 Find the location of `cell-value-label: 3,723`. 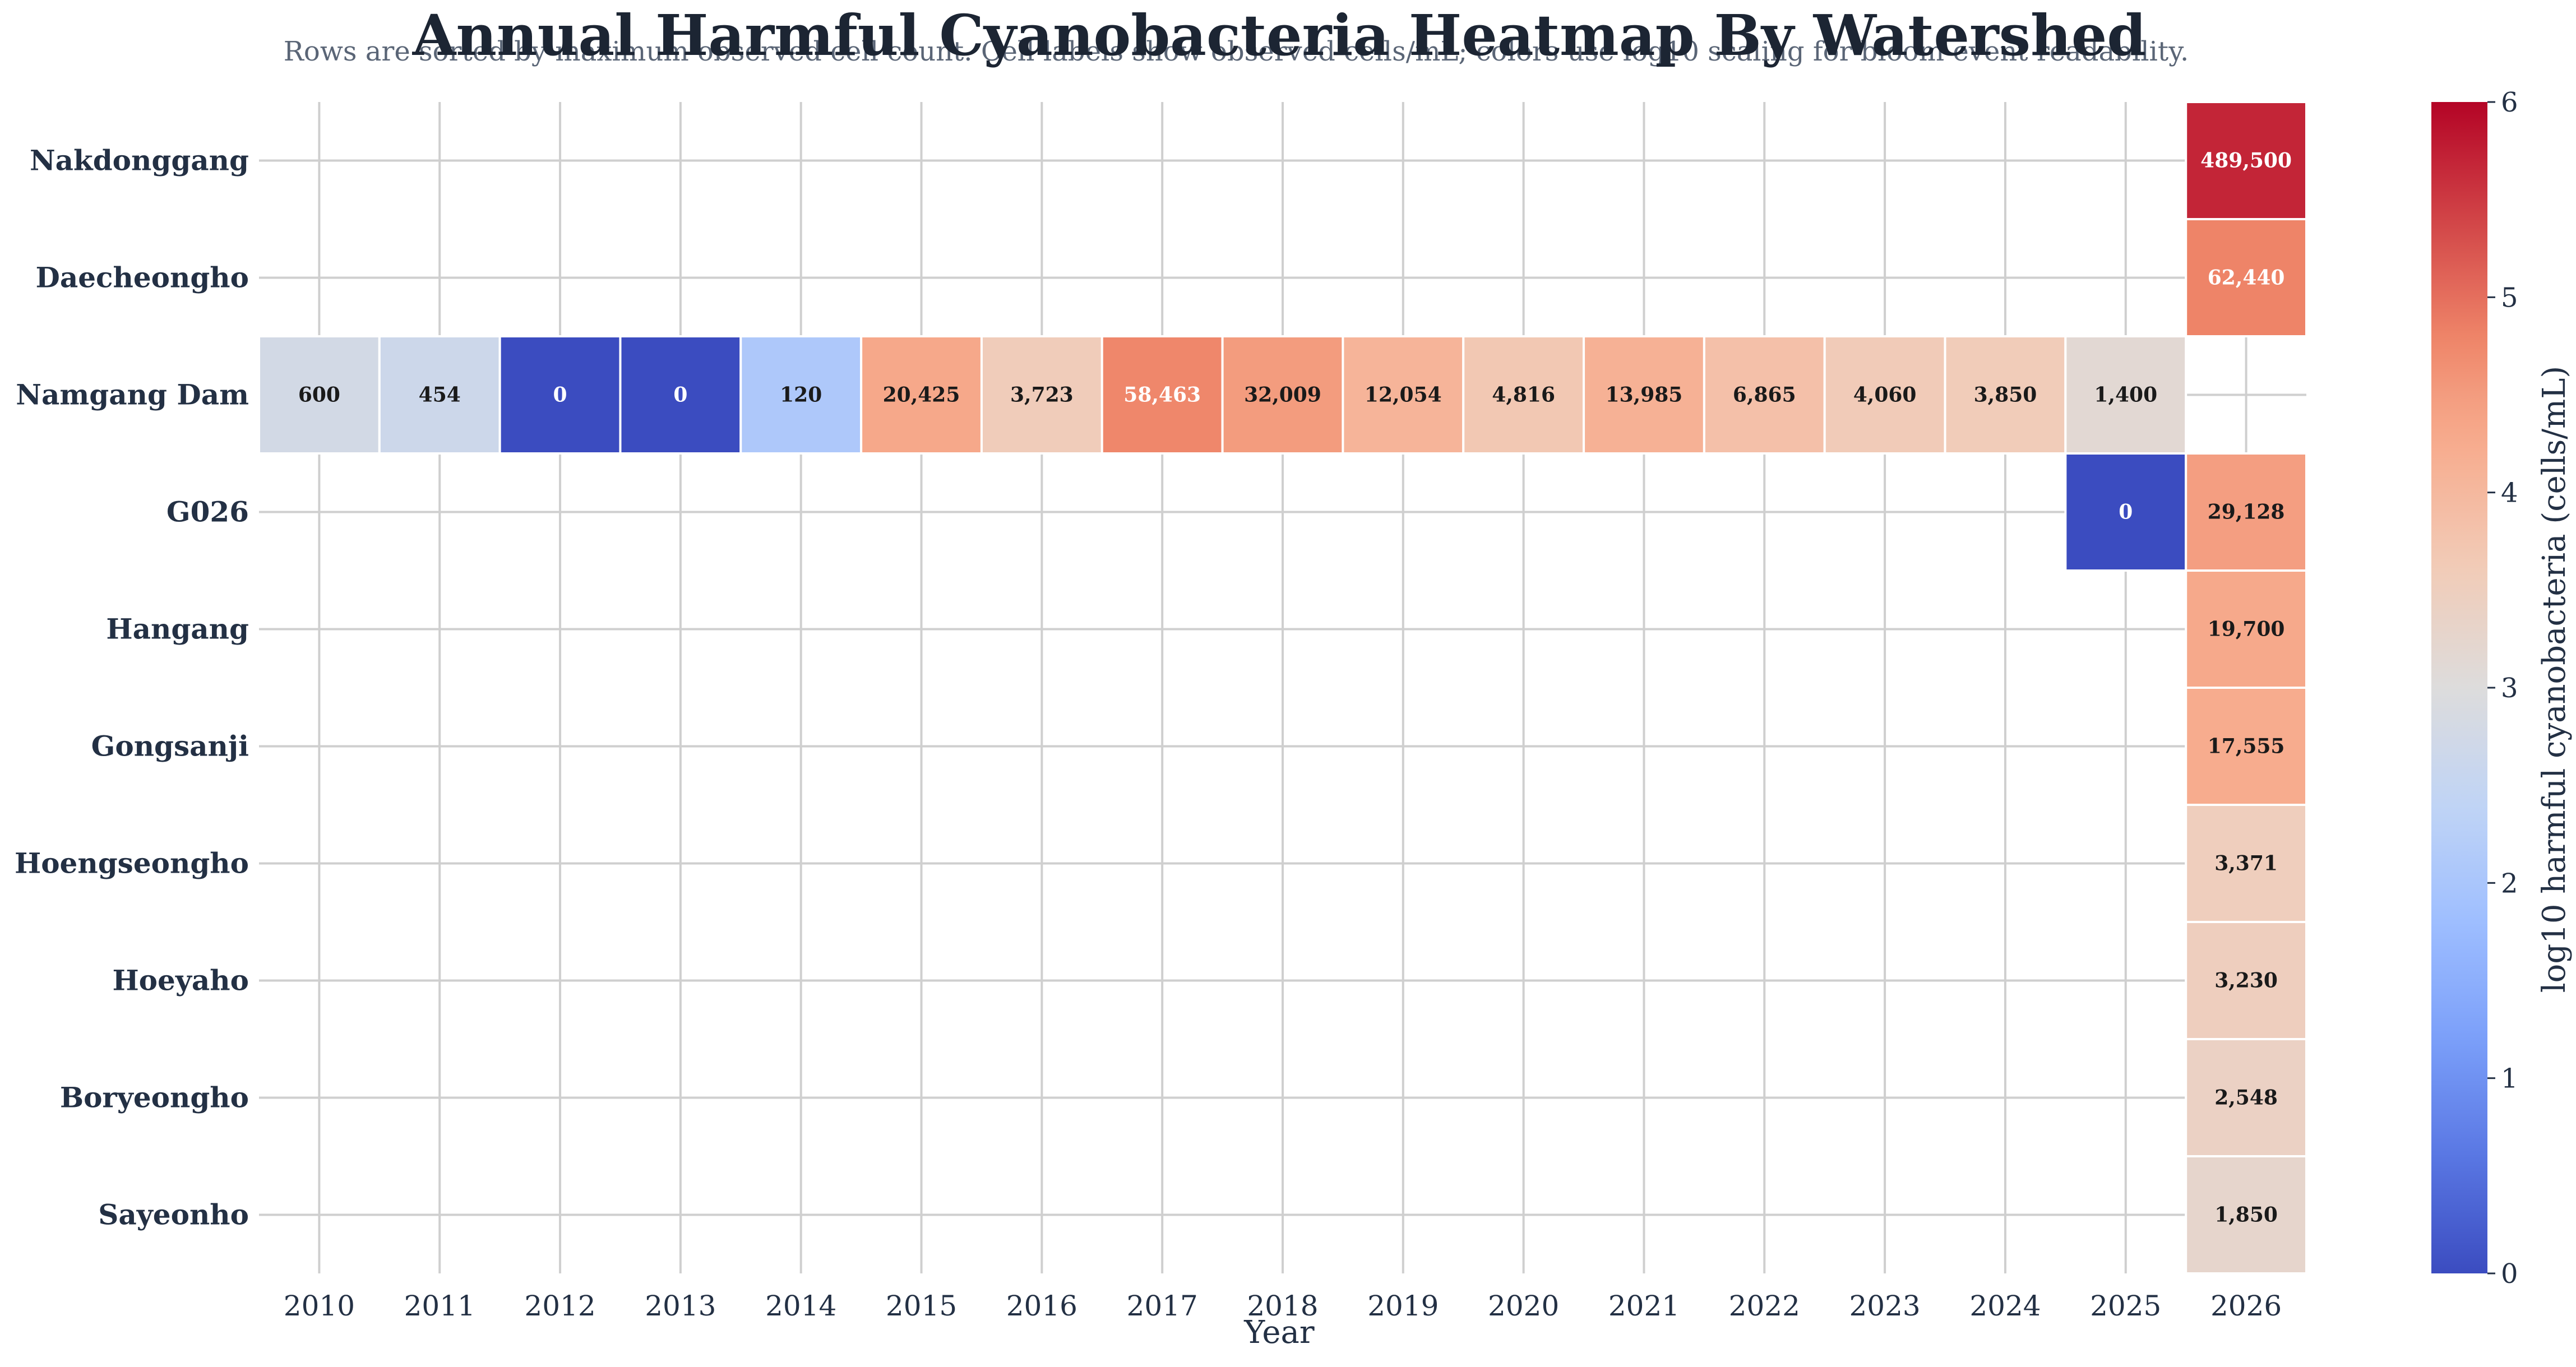

cell-value-label: 3,723 is located at coordinates (1042, 395).